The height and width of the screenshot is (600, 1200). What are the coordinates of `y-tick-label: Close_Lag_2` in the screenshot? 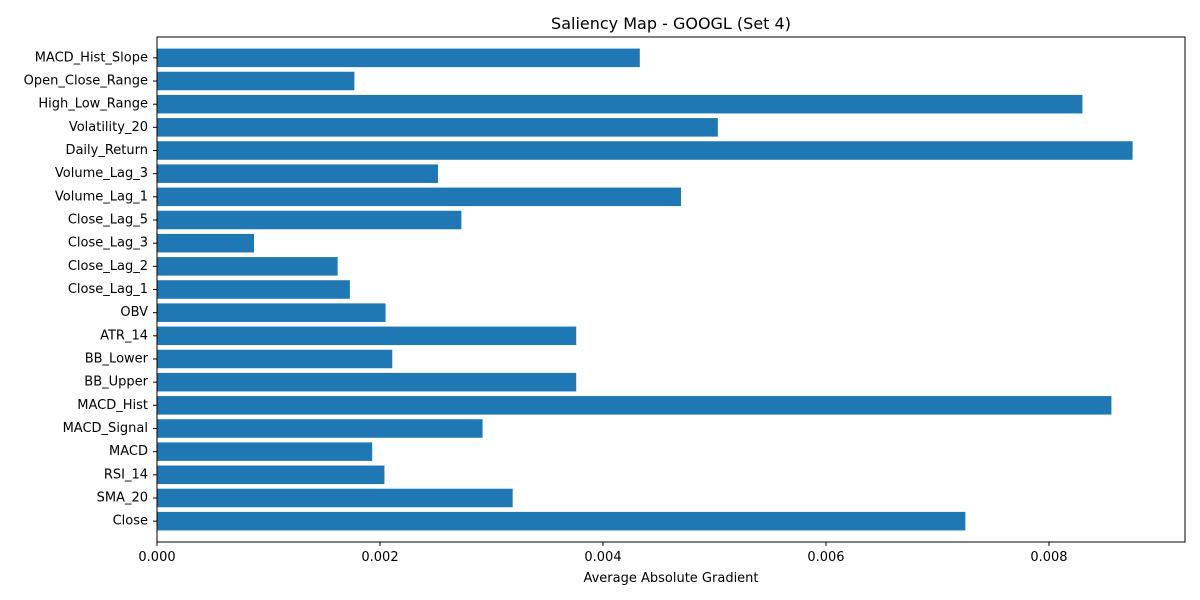 It's located at (108, 266).